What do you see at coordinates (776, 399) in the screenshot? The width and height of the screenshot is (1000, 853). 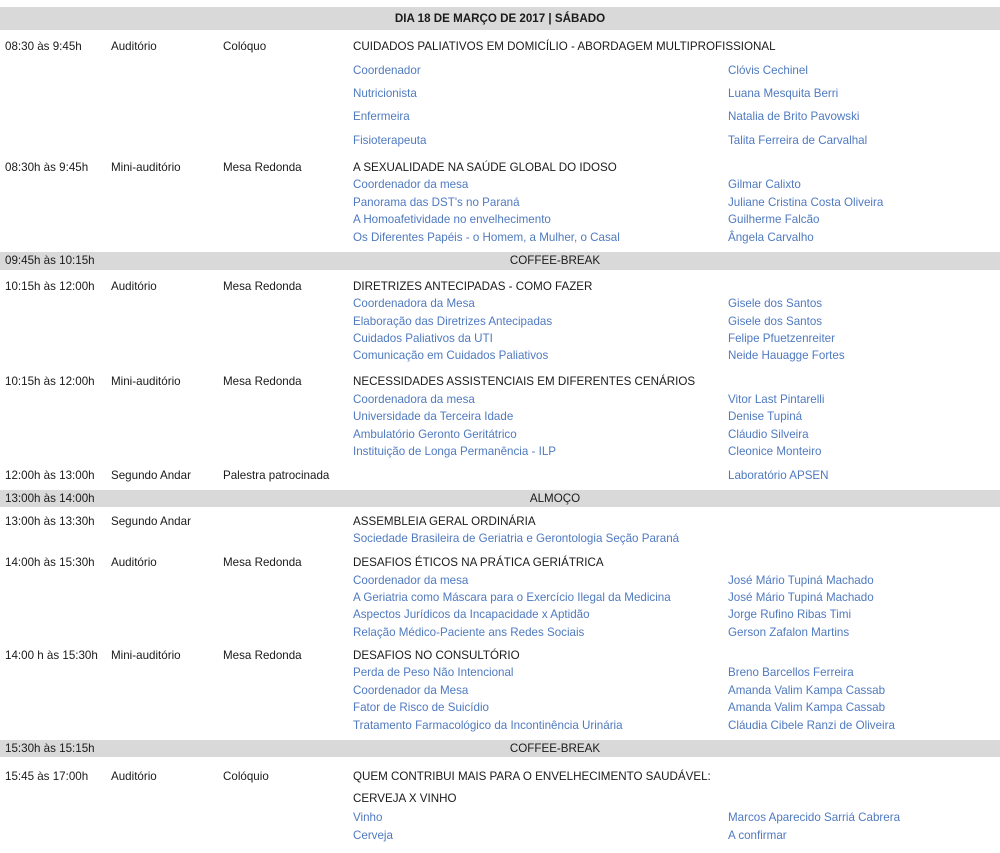 I see `talk-speaker: Vitor Last Pintarelli` at bounding box center [776, 399].